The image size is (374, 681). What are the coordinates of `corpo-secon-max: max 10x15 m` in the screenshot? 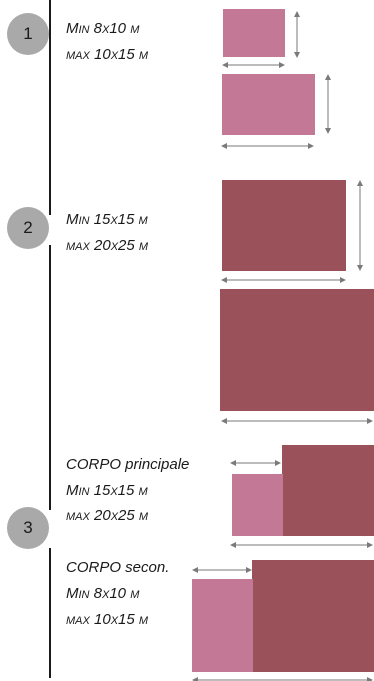 It's located at (107, 619).